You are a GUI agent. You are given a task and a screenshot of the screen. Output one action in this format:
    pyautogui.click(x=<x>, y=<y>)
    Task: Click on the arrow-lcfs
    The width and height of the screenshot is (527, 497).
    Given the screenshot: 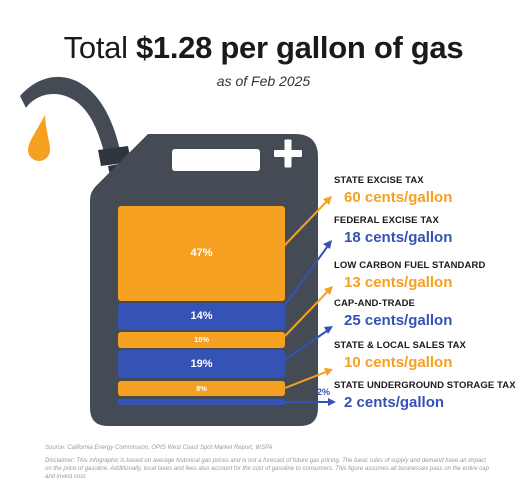 What is the action you would take?
    pyautogui.click(x=308, y=312)
    